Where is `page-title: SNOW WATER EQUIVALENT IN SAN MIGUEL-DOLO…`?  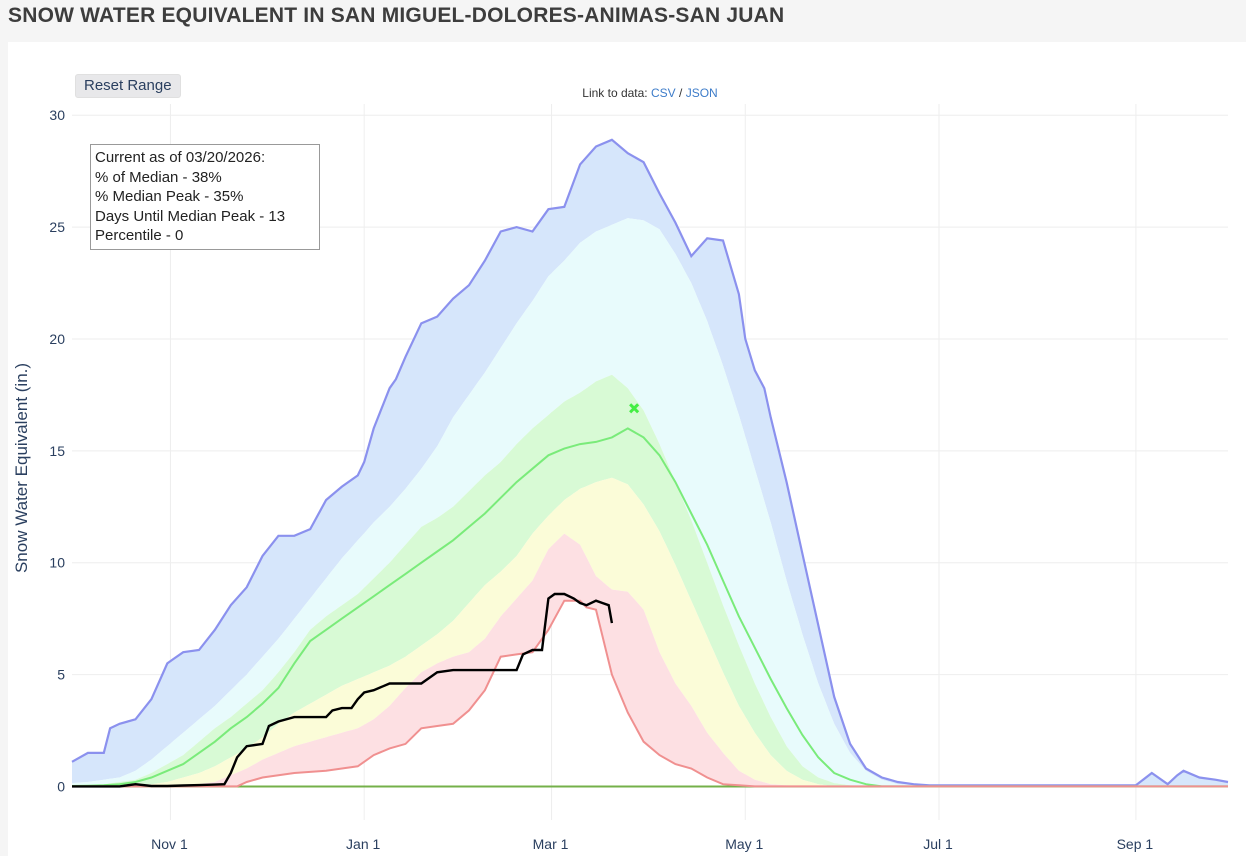
page-title: SNOW WATER EQUIVALENT IN SAN MIGUEL-DOLO… is located at coordinates (396, 15).